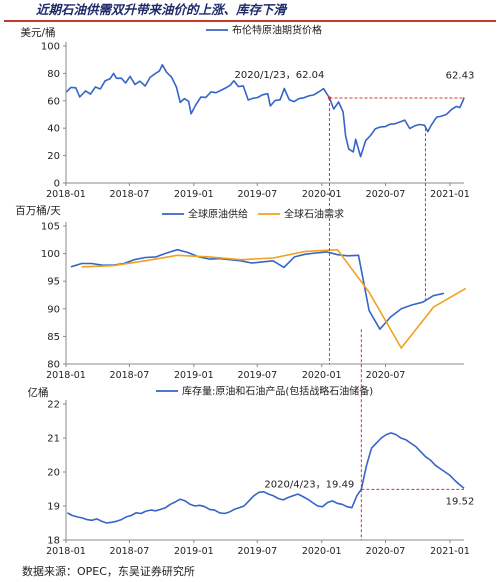  I want to click on legend-label: 布伦特原油期货价格, so click(277, 30).